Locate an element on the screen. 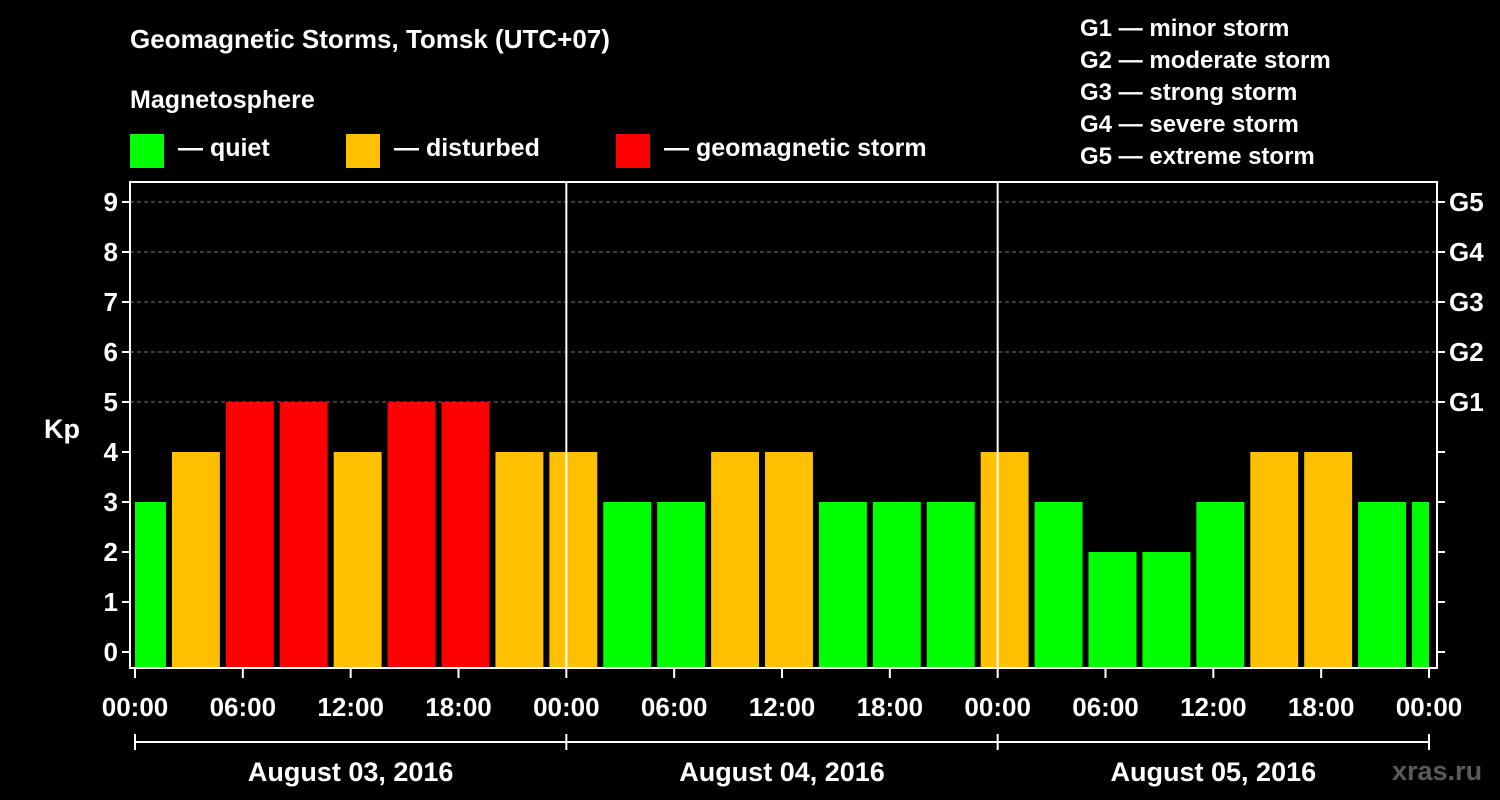  day-label-1: August 04, 2016 is located at coordinates (782, 772).